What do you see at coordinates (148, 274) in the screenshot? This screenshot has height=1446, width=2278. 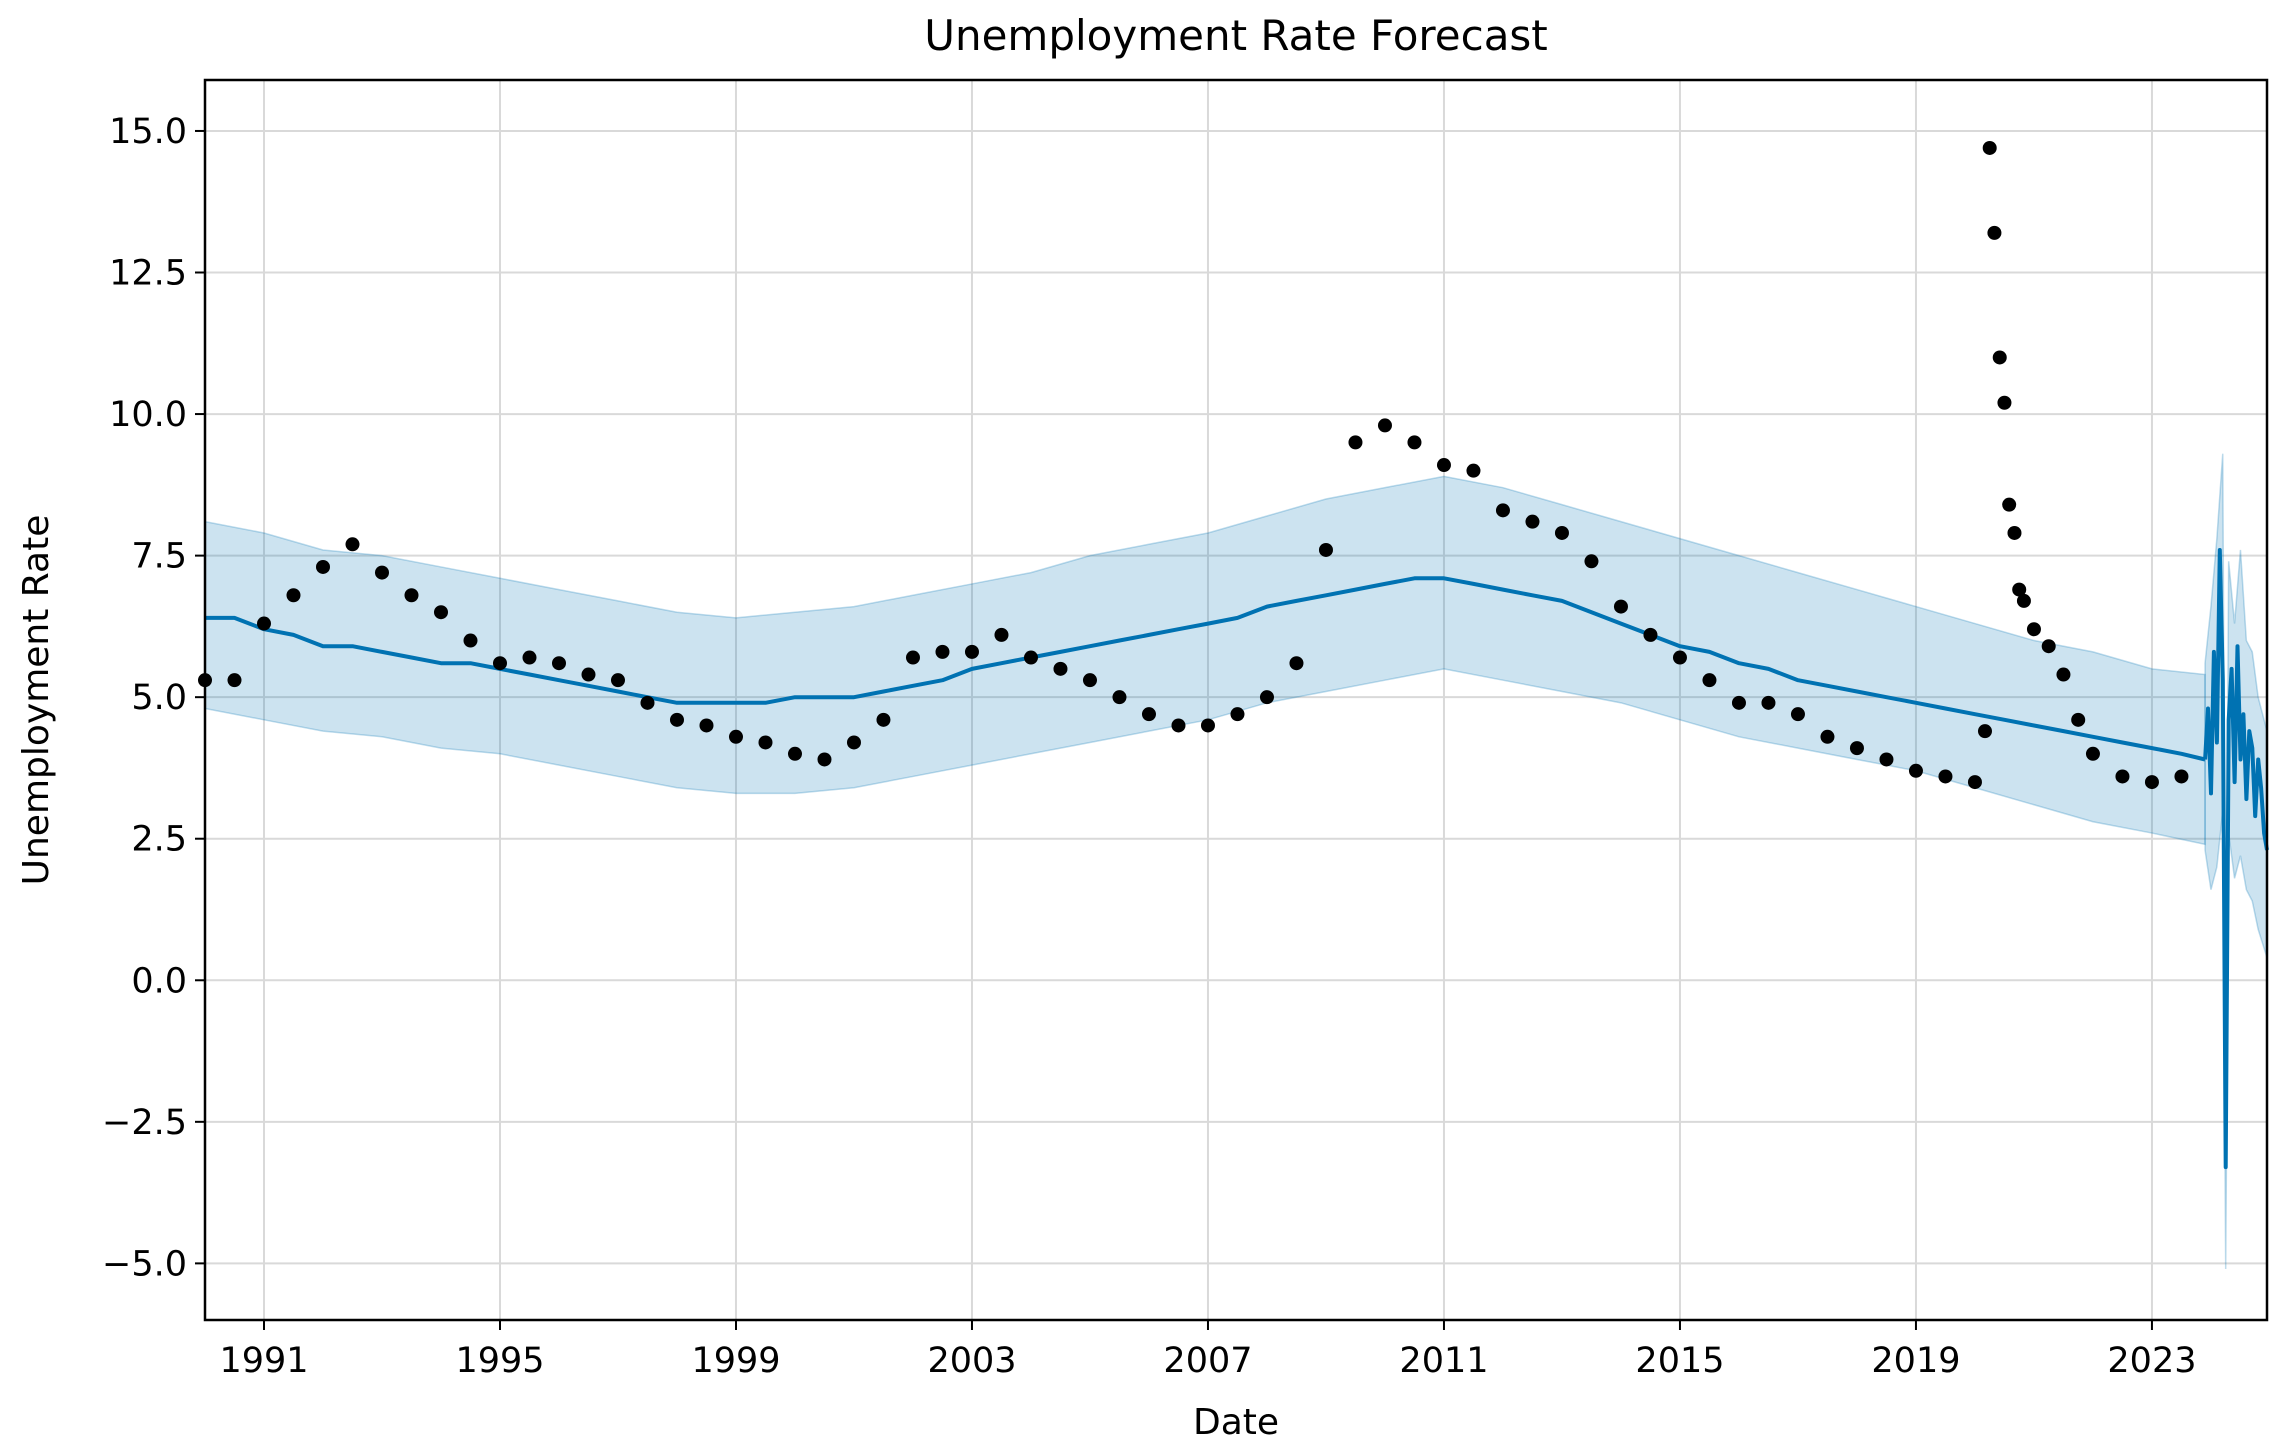 I see `y-tick-label: 12.5` at bounding box center [148, 274].